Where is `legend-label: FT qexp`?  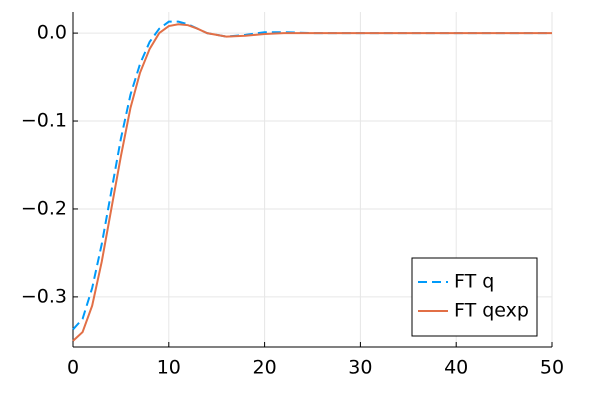
legend-label: FT qexp is located at coordinates (491, 311).